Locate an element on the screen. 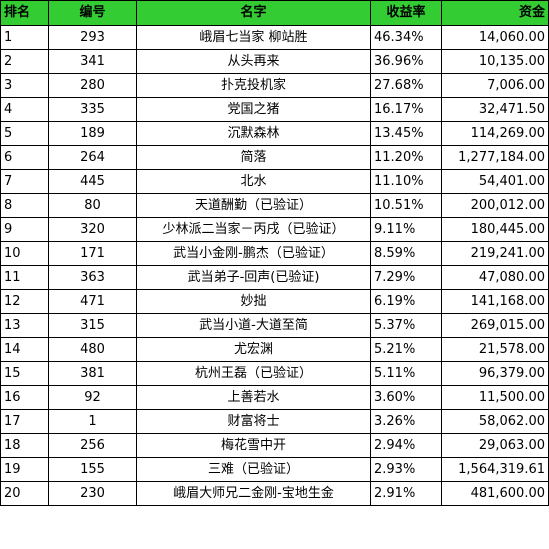  header-fund: 资金 is located at coordinates (495, 13).